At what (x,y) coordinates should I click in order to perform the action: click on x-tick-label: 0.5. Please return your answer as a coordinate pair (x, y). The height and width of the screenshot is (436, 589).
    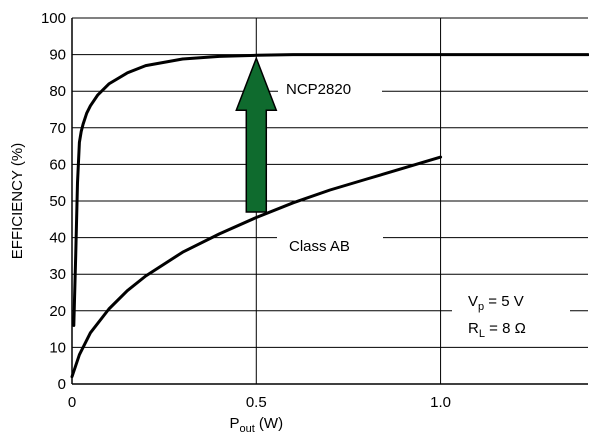
    Looking at the image, I should click on (256, 402).